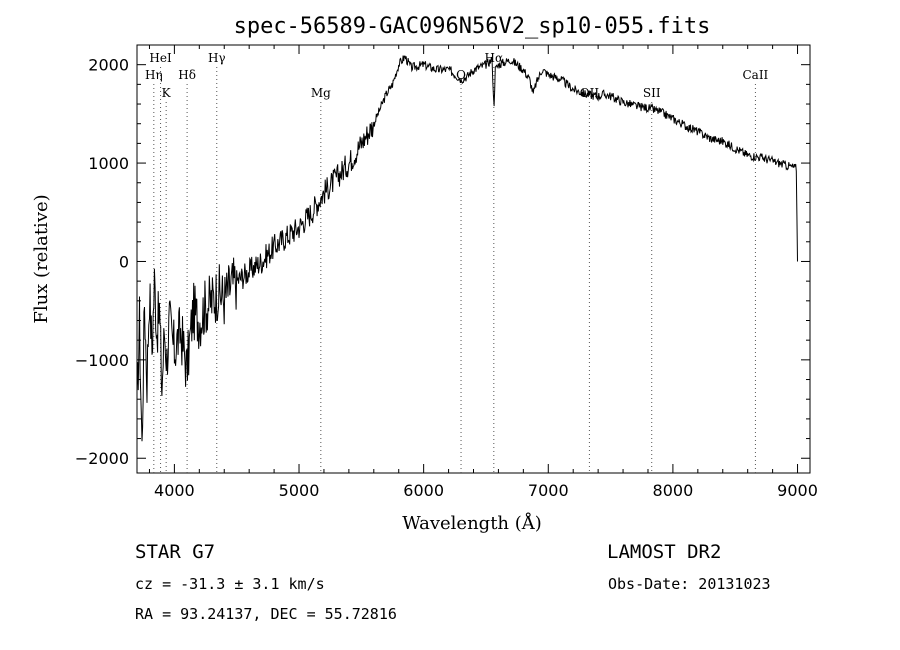 This screenshot has width=900, height=650. What do you see at coordinates (154, 75) in the screenshot?
I see `line-marker-label: Hη` at bounding box center [154, 75].